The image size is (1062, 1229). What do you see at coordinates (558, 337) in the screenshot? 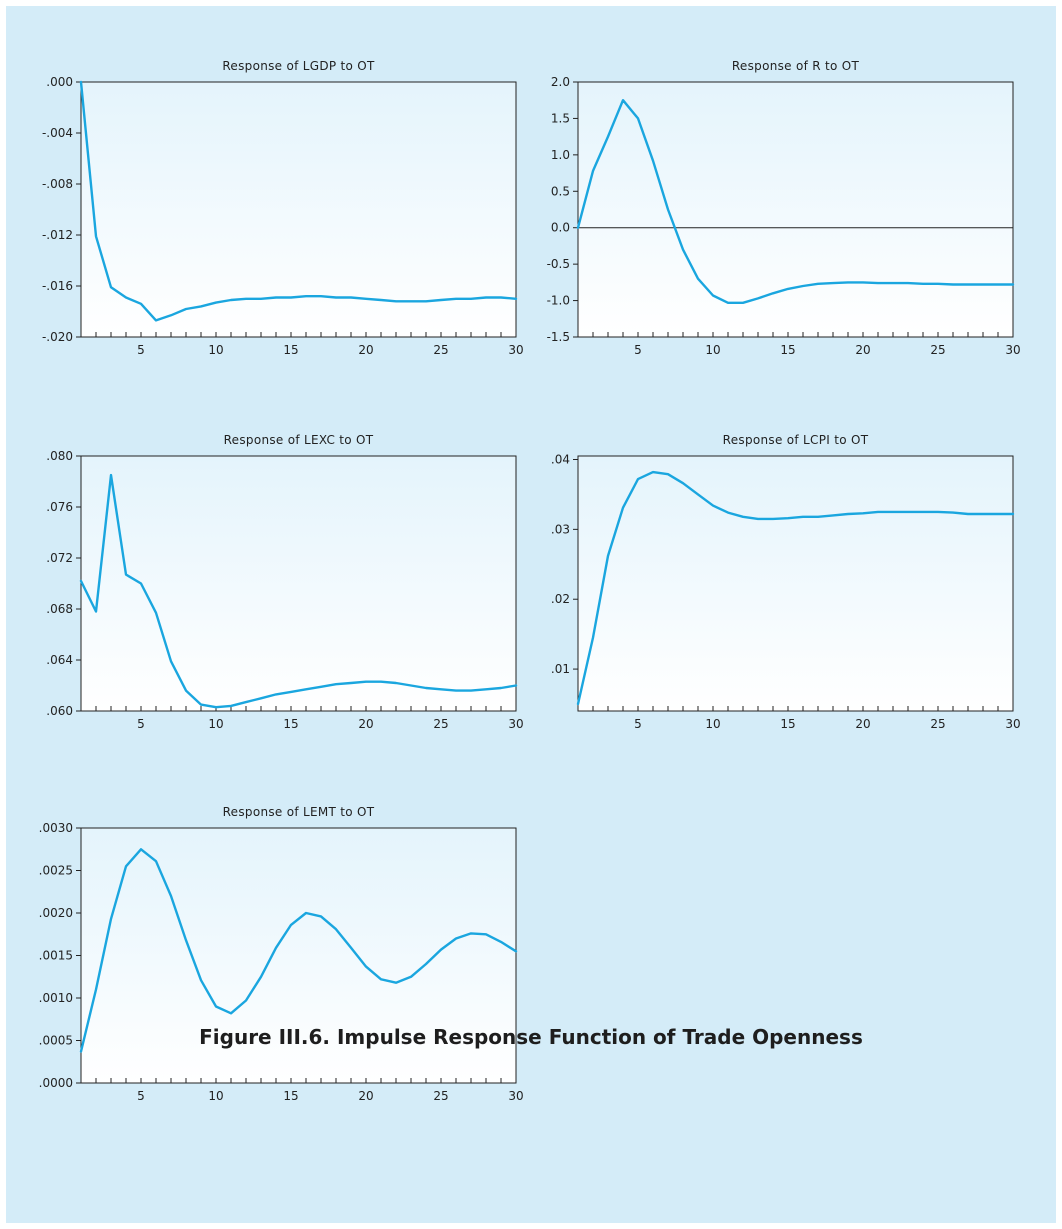
I see `y-tick-label: -1.5` at bounding box center [558, 337].